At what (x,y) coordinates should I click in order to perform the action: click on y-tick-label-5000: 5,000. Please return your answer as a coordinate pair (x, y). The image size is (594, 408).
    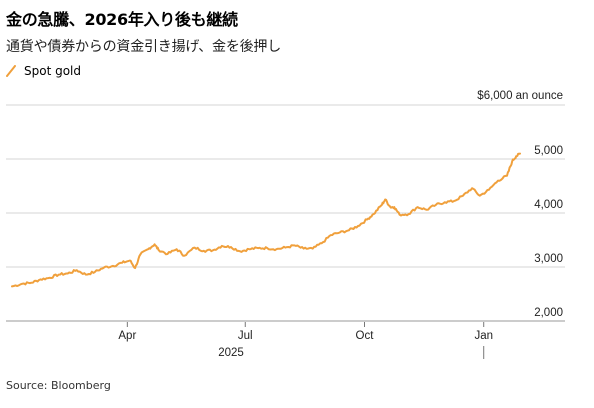
    Looking at the image, I should click on (548, 151).